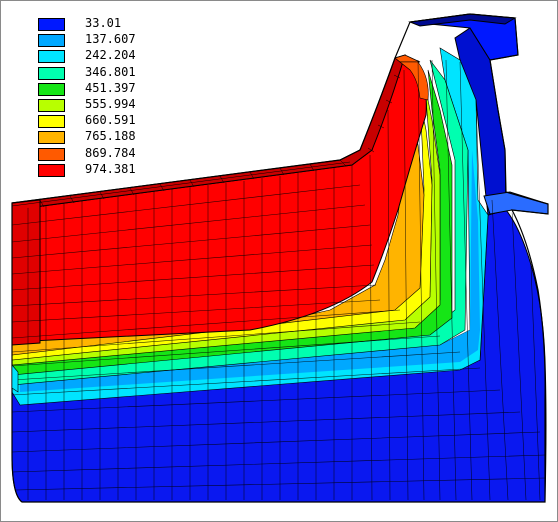 The image size is (558, 522). Describe the element at coordinates (110, 152) in the screenshot. I see `legend-label: 869.784` at that location.